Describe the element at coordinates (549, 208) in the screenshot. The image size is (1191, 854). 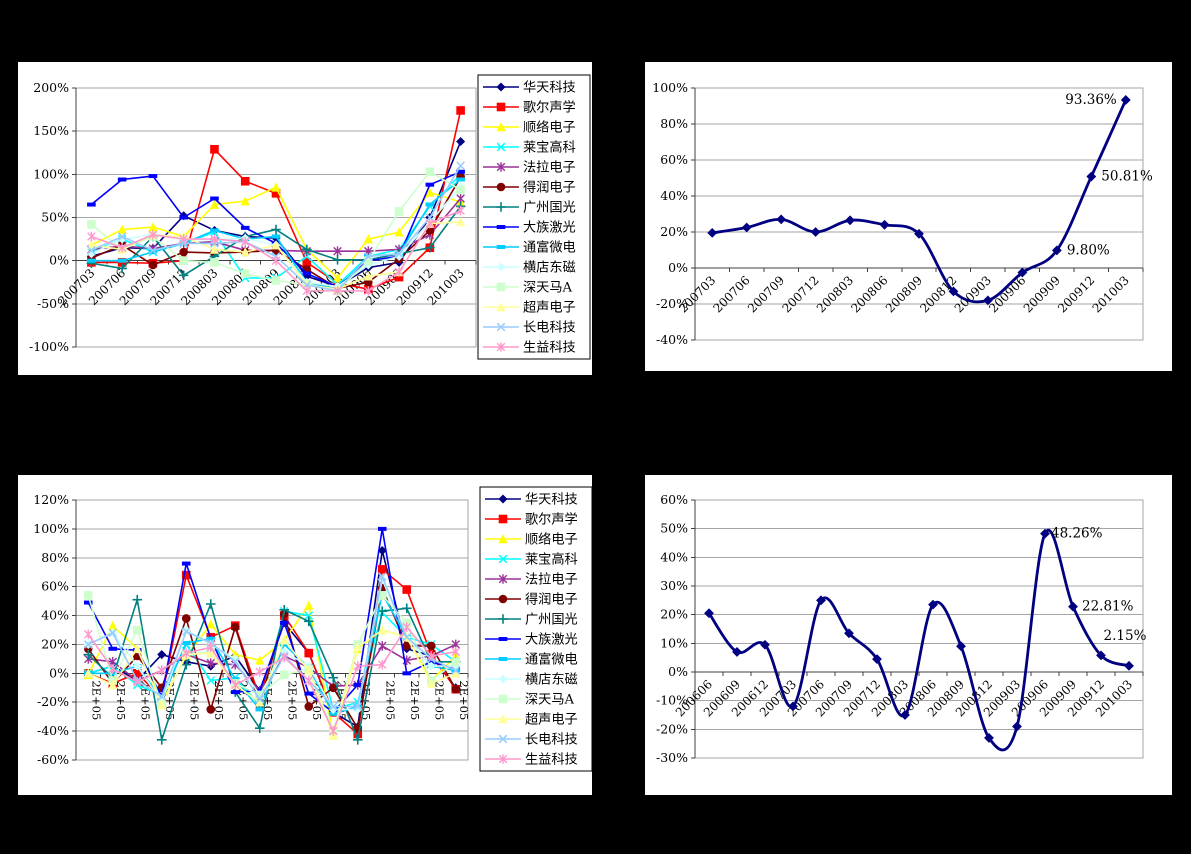
I see `legend-label: 广州国光` at that location.